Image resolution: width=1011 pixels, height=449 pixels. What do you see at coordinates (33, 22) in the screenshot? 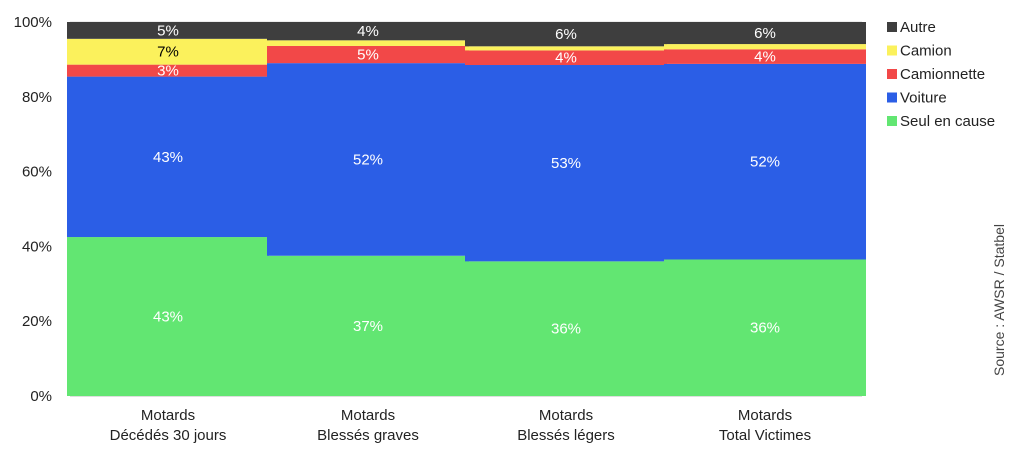
I see `y-tick-label: 100%` at bounding box center [33, 22].